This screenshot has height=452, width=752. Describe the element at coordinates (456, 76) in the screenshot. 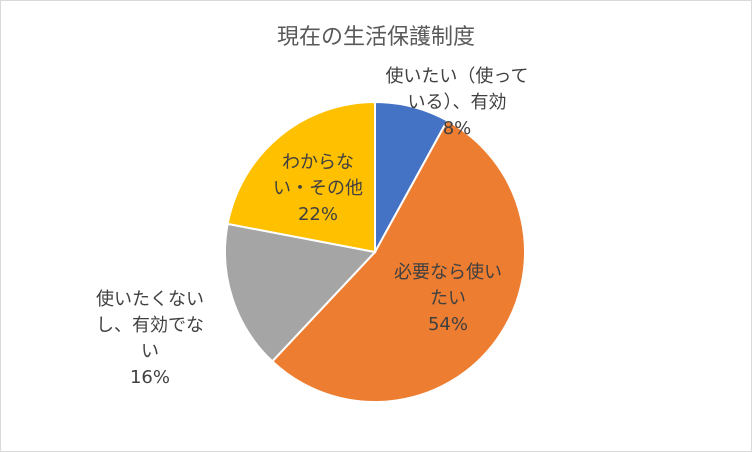

I see `slice-category-label: 使いたい（使って` at that location.